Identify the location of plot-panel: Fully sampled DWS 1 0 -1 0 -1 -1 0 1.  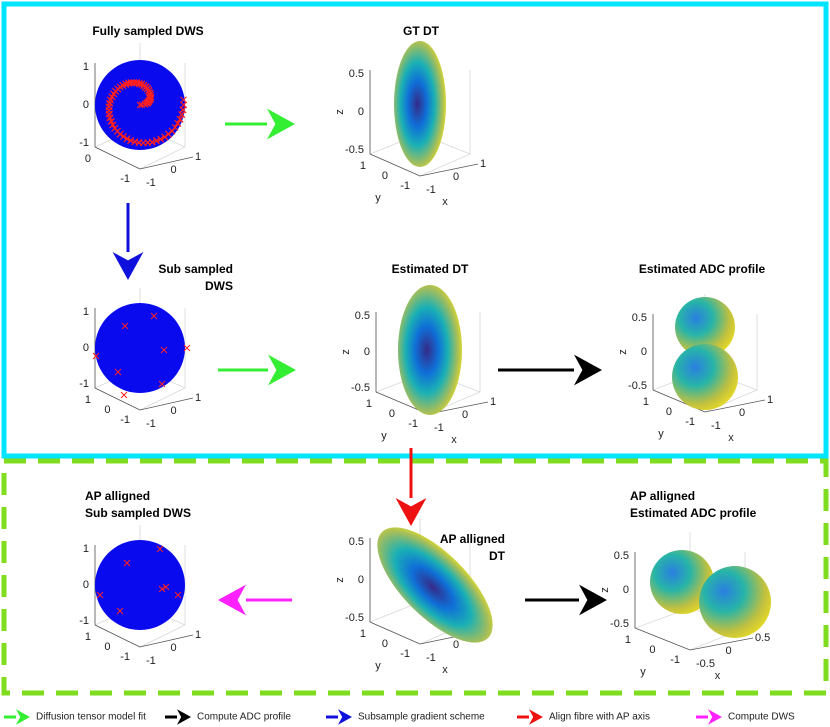
(141, 106).